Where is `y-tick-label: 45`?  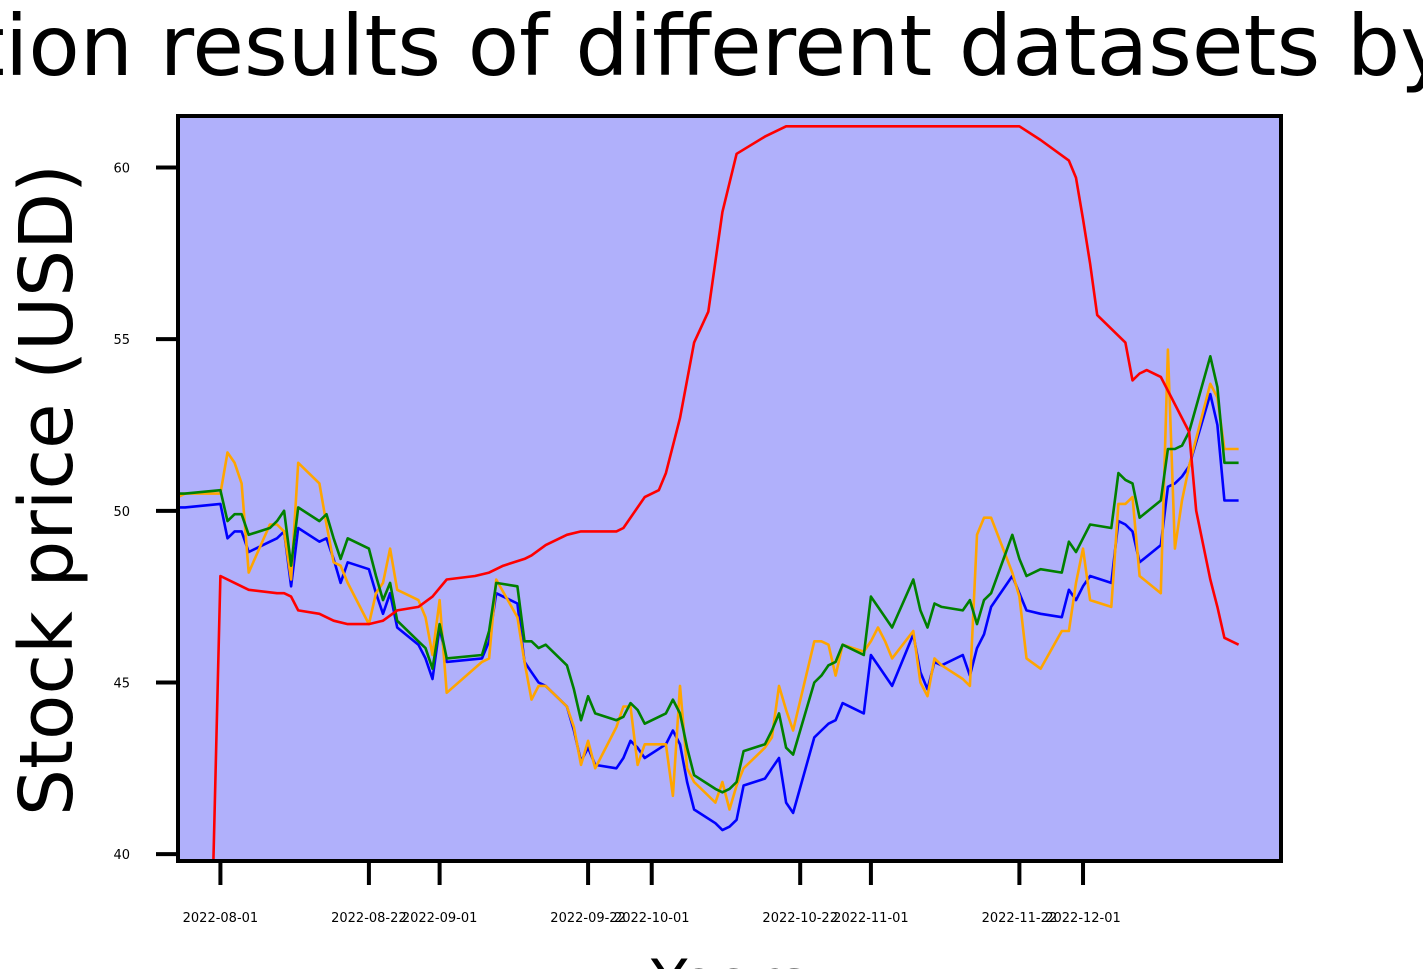
y-tick-label: 45 is located at coordinates (121, 683).